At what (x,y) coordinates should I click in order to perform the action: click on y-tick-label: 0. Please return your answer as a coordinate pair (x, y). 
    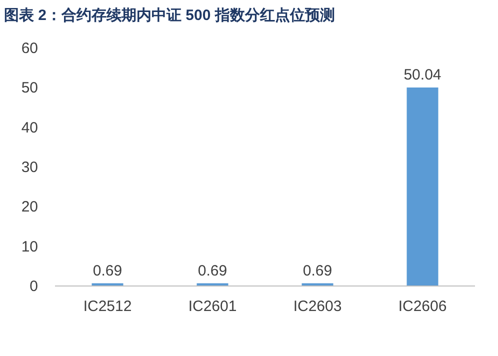
    Looking at the image, I should click on (34, 286).